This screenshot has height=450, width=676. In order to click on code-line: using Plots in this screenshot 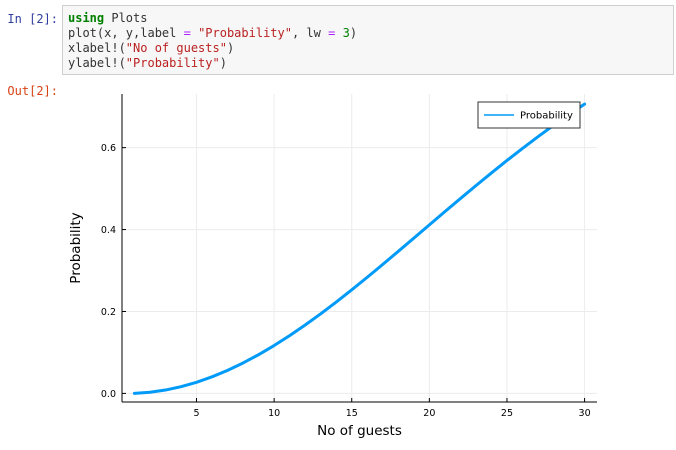, I will do `click(370, 18)`.